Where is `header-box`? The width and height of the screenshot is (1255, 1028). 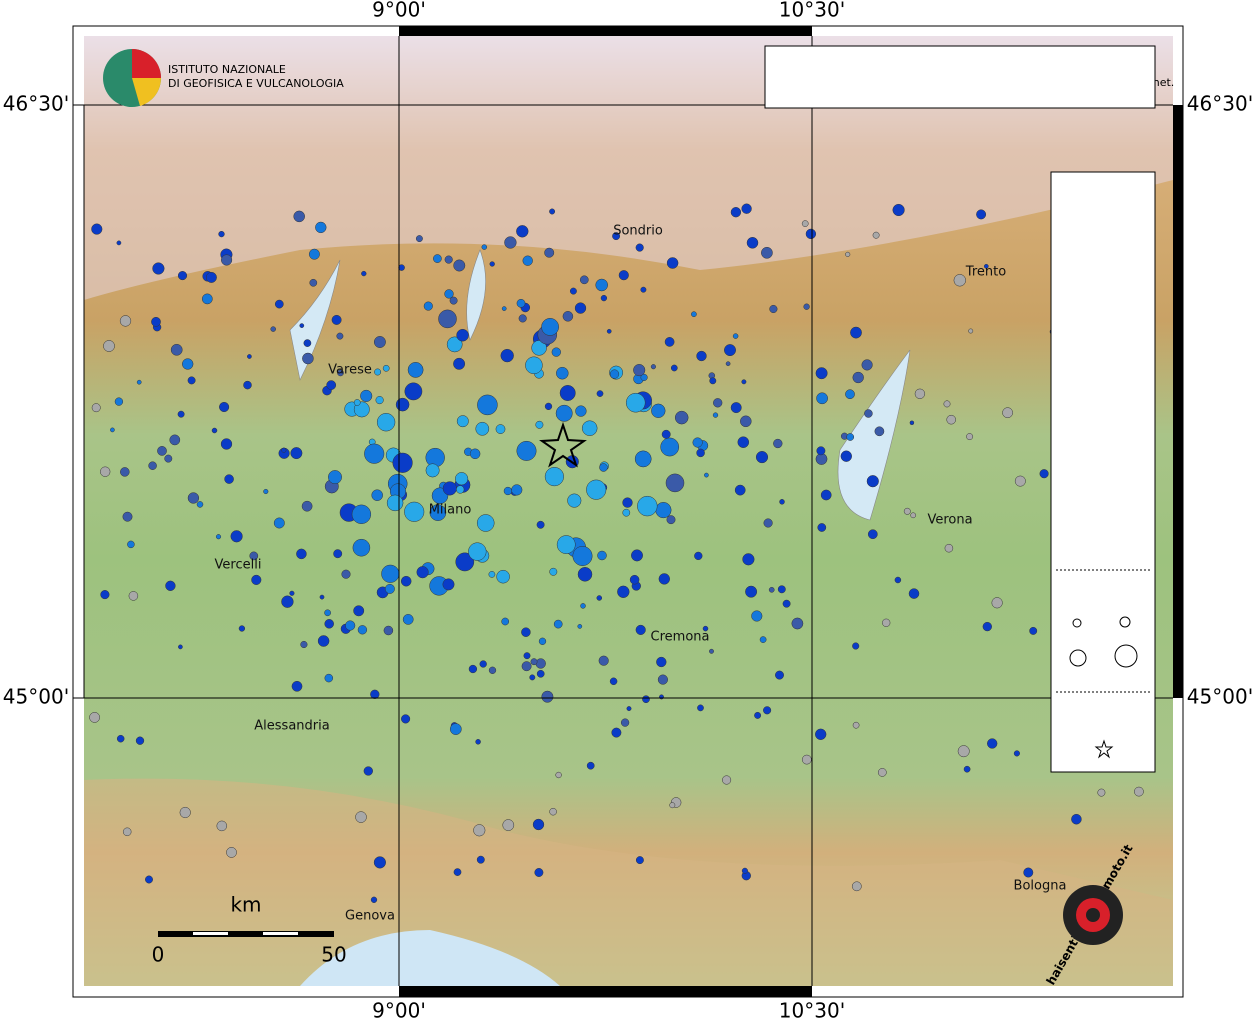
header-box is located at coordinates (960, 77).